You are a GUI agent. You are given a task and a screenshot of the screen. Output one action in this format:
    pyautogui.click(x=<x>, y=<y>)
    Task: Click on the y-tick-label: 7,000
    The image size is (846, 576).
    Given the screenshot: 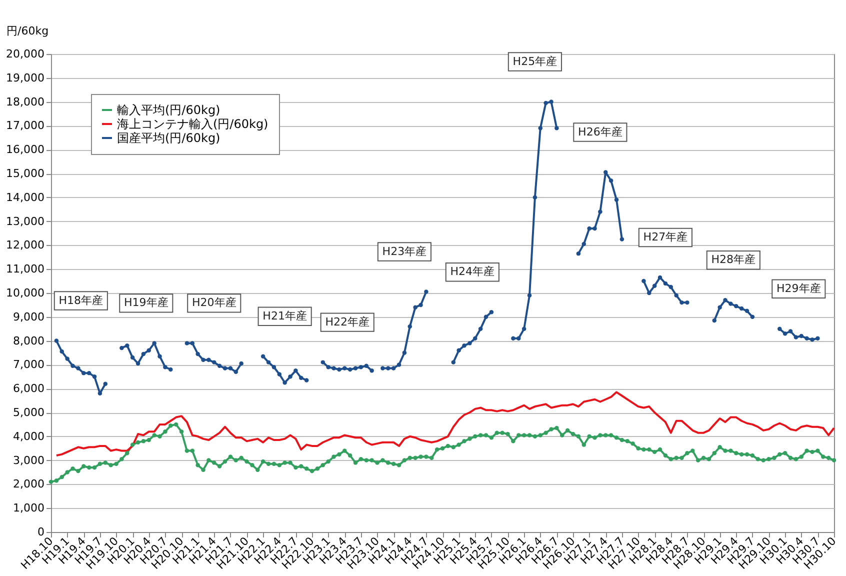 What is the action you would take?
    pyautogui.click(x=28, y=365)
    